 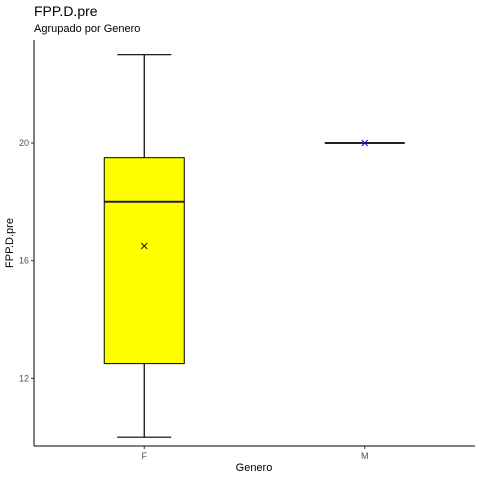 What do you see at coordinates (66, 11) in the screenshot?
I see `chart-title: FPP.D.pre` at bounding box center [66, 11].